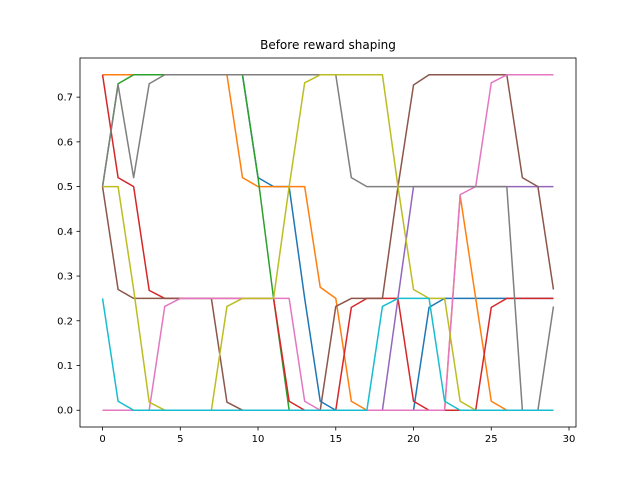  I want to click on y-tick-label: 0.3, so click(65, 277).